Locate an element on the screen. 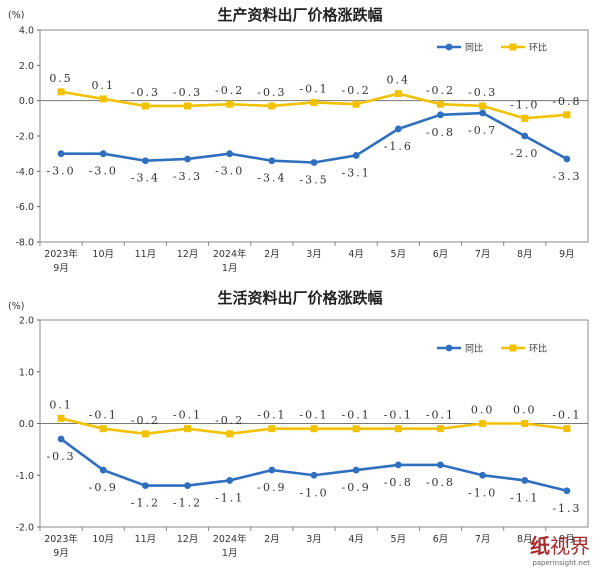 The image size is (600, 573). y-tick-label: -6.0 is located at coordinates (24, 207).